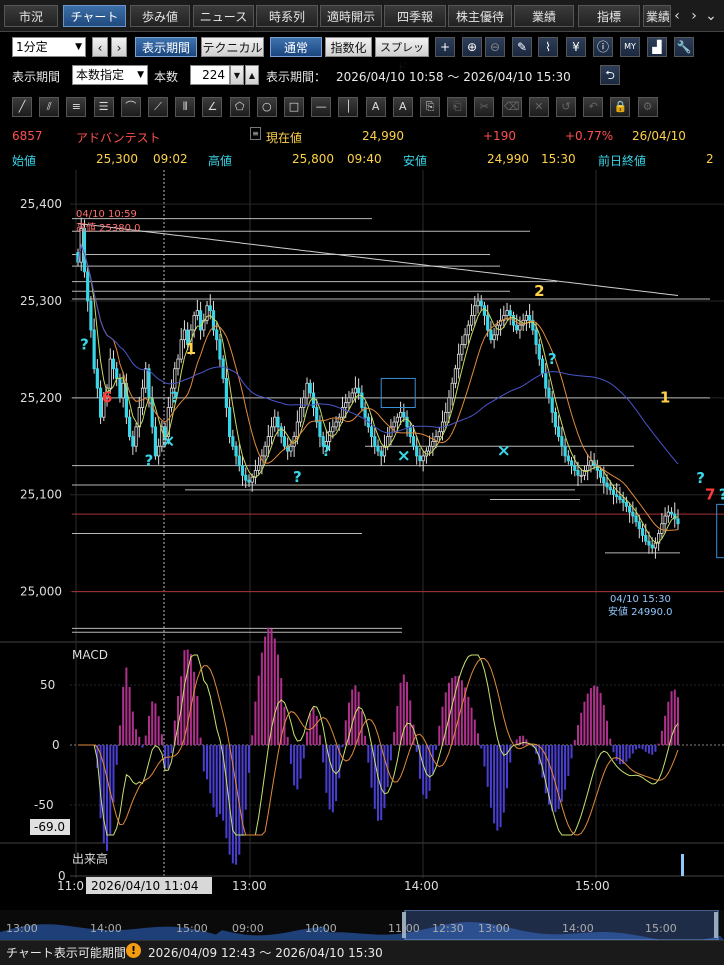 The width and height of the screenshot is (724, 965). What do you see at coordinates (49, 47) in the screenshot?
I see `interval-select: 1分定 ▼` at bounding box center [49, 47].